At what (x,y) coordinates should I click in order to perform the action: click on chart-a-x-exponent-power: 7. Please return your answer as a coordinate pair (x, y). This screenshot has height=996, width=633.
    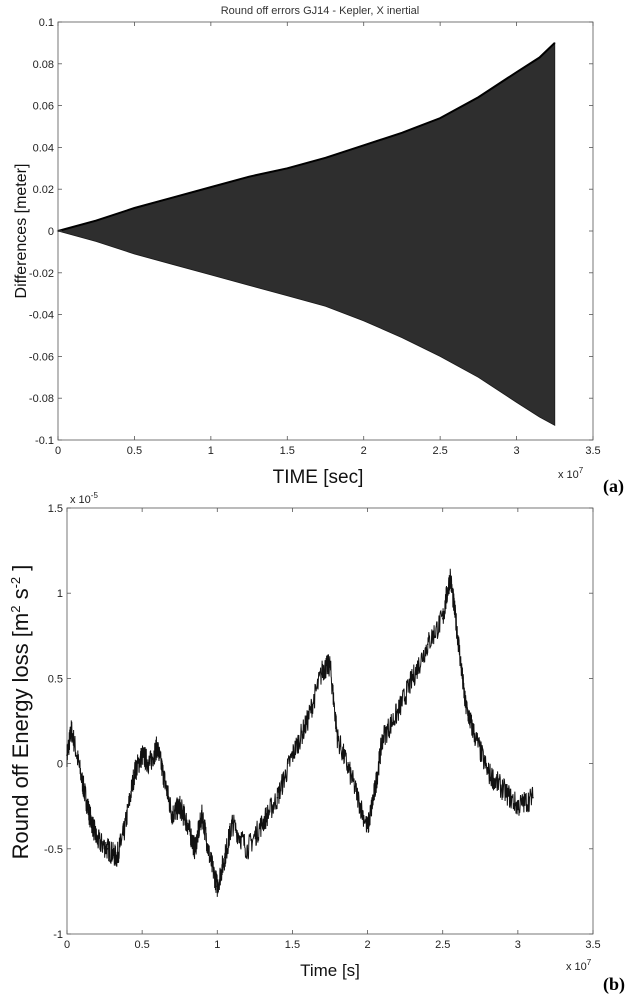
    Looking at the image, I should click on (581, 470).